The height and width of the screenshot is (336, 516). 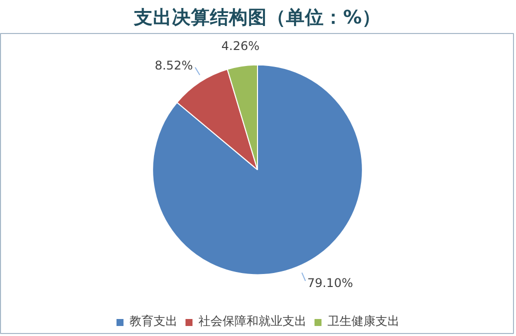 What do you see at coordinates (240, 46) in the screenshot?
I see `data-label: 4.26%` at bounding box center [240, 46].